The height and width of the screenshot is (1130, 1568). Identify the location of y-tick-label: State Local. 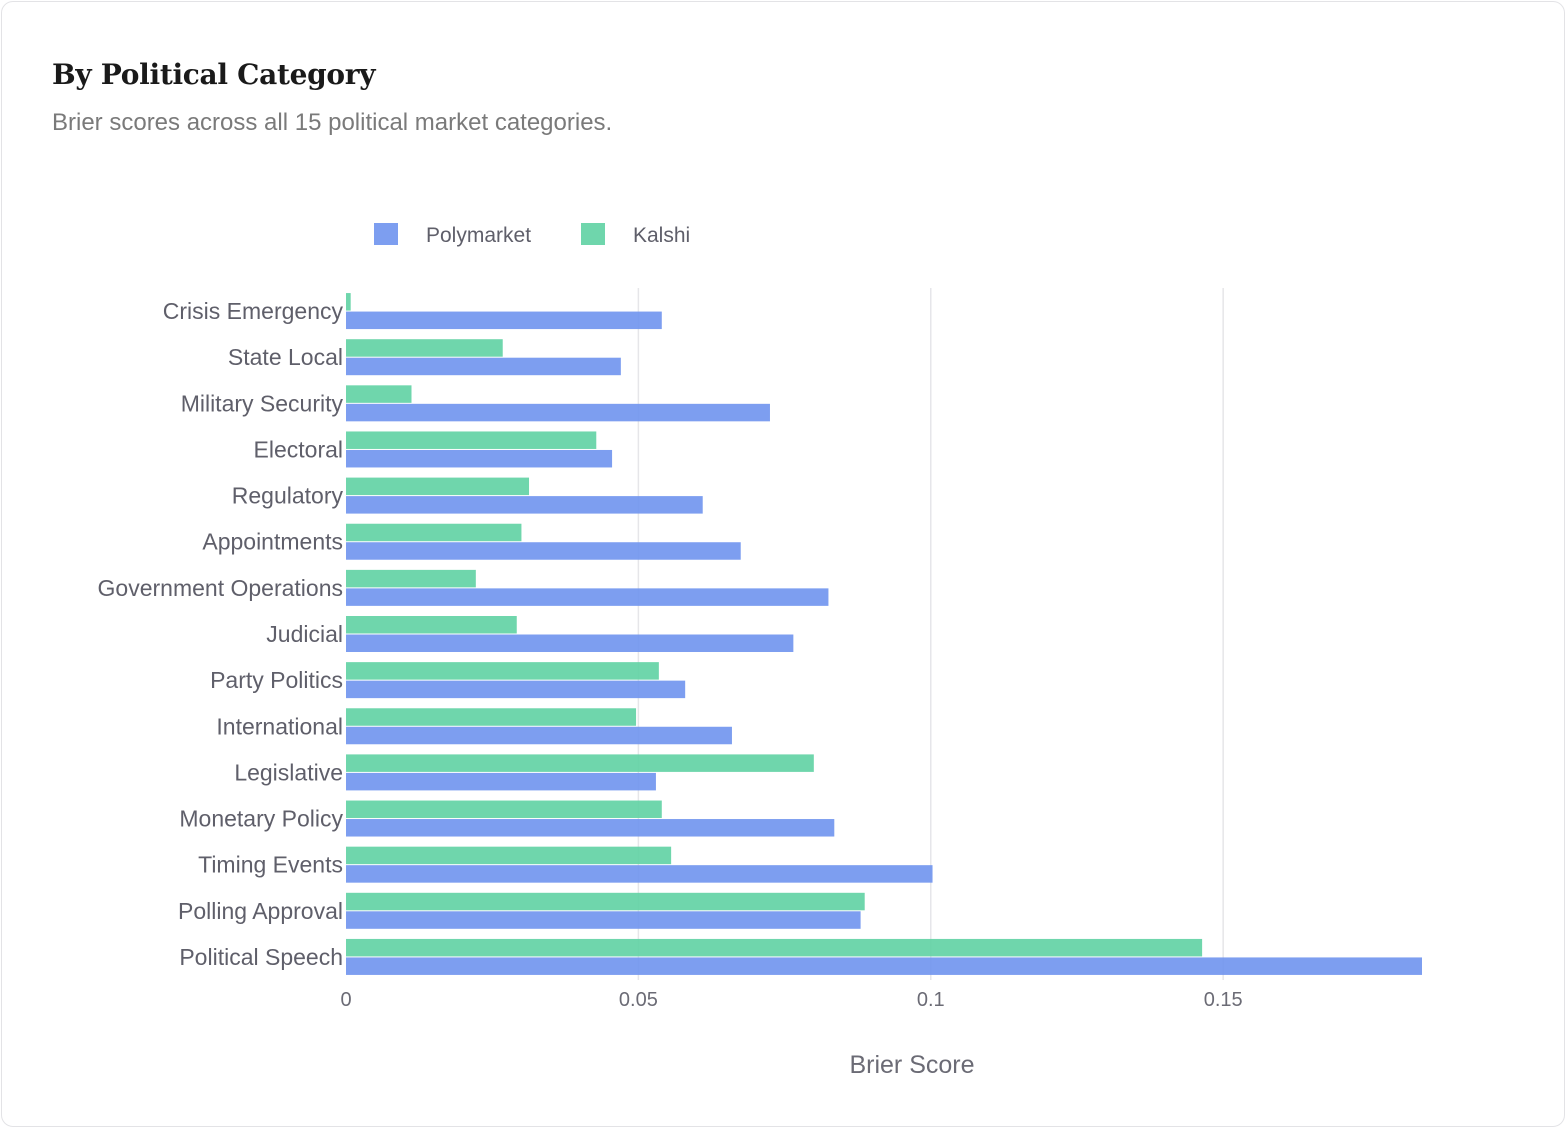
(285, 357).